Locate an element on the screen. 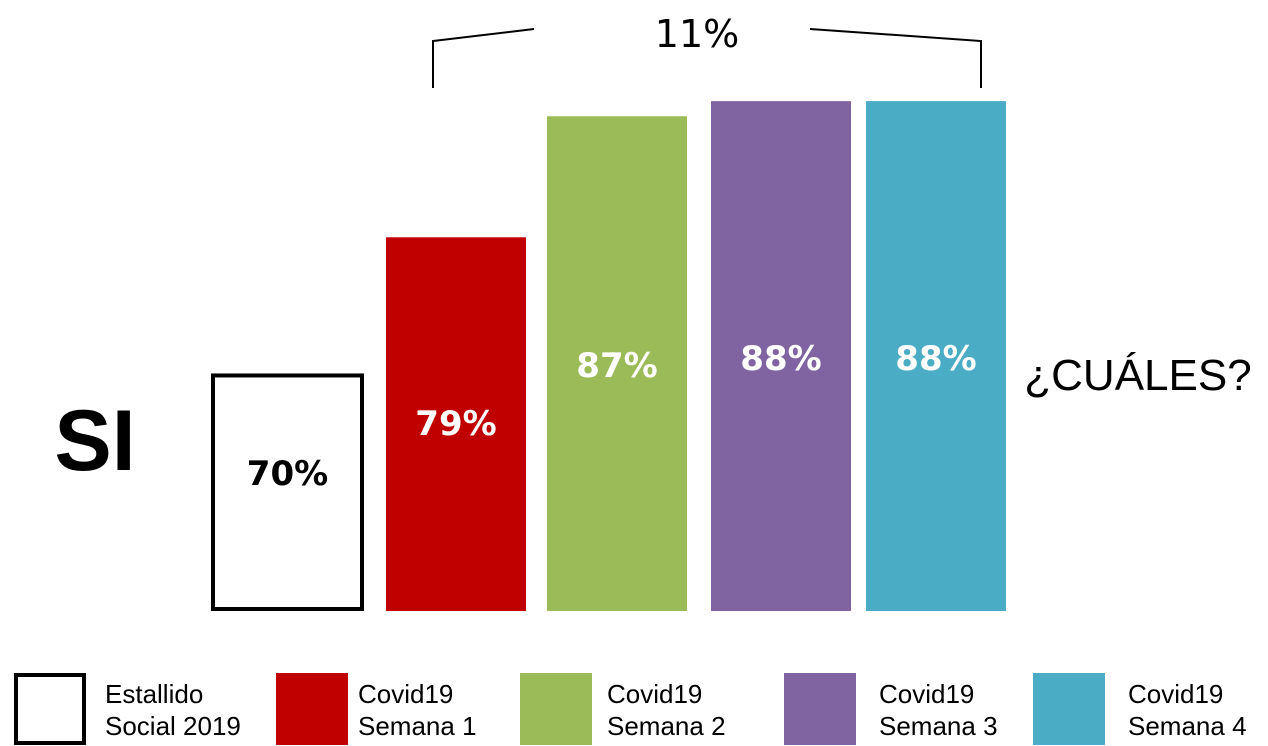  bracket-annotation: 11% is located at coordinates (707, 50).